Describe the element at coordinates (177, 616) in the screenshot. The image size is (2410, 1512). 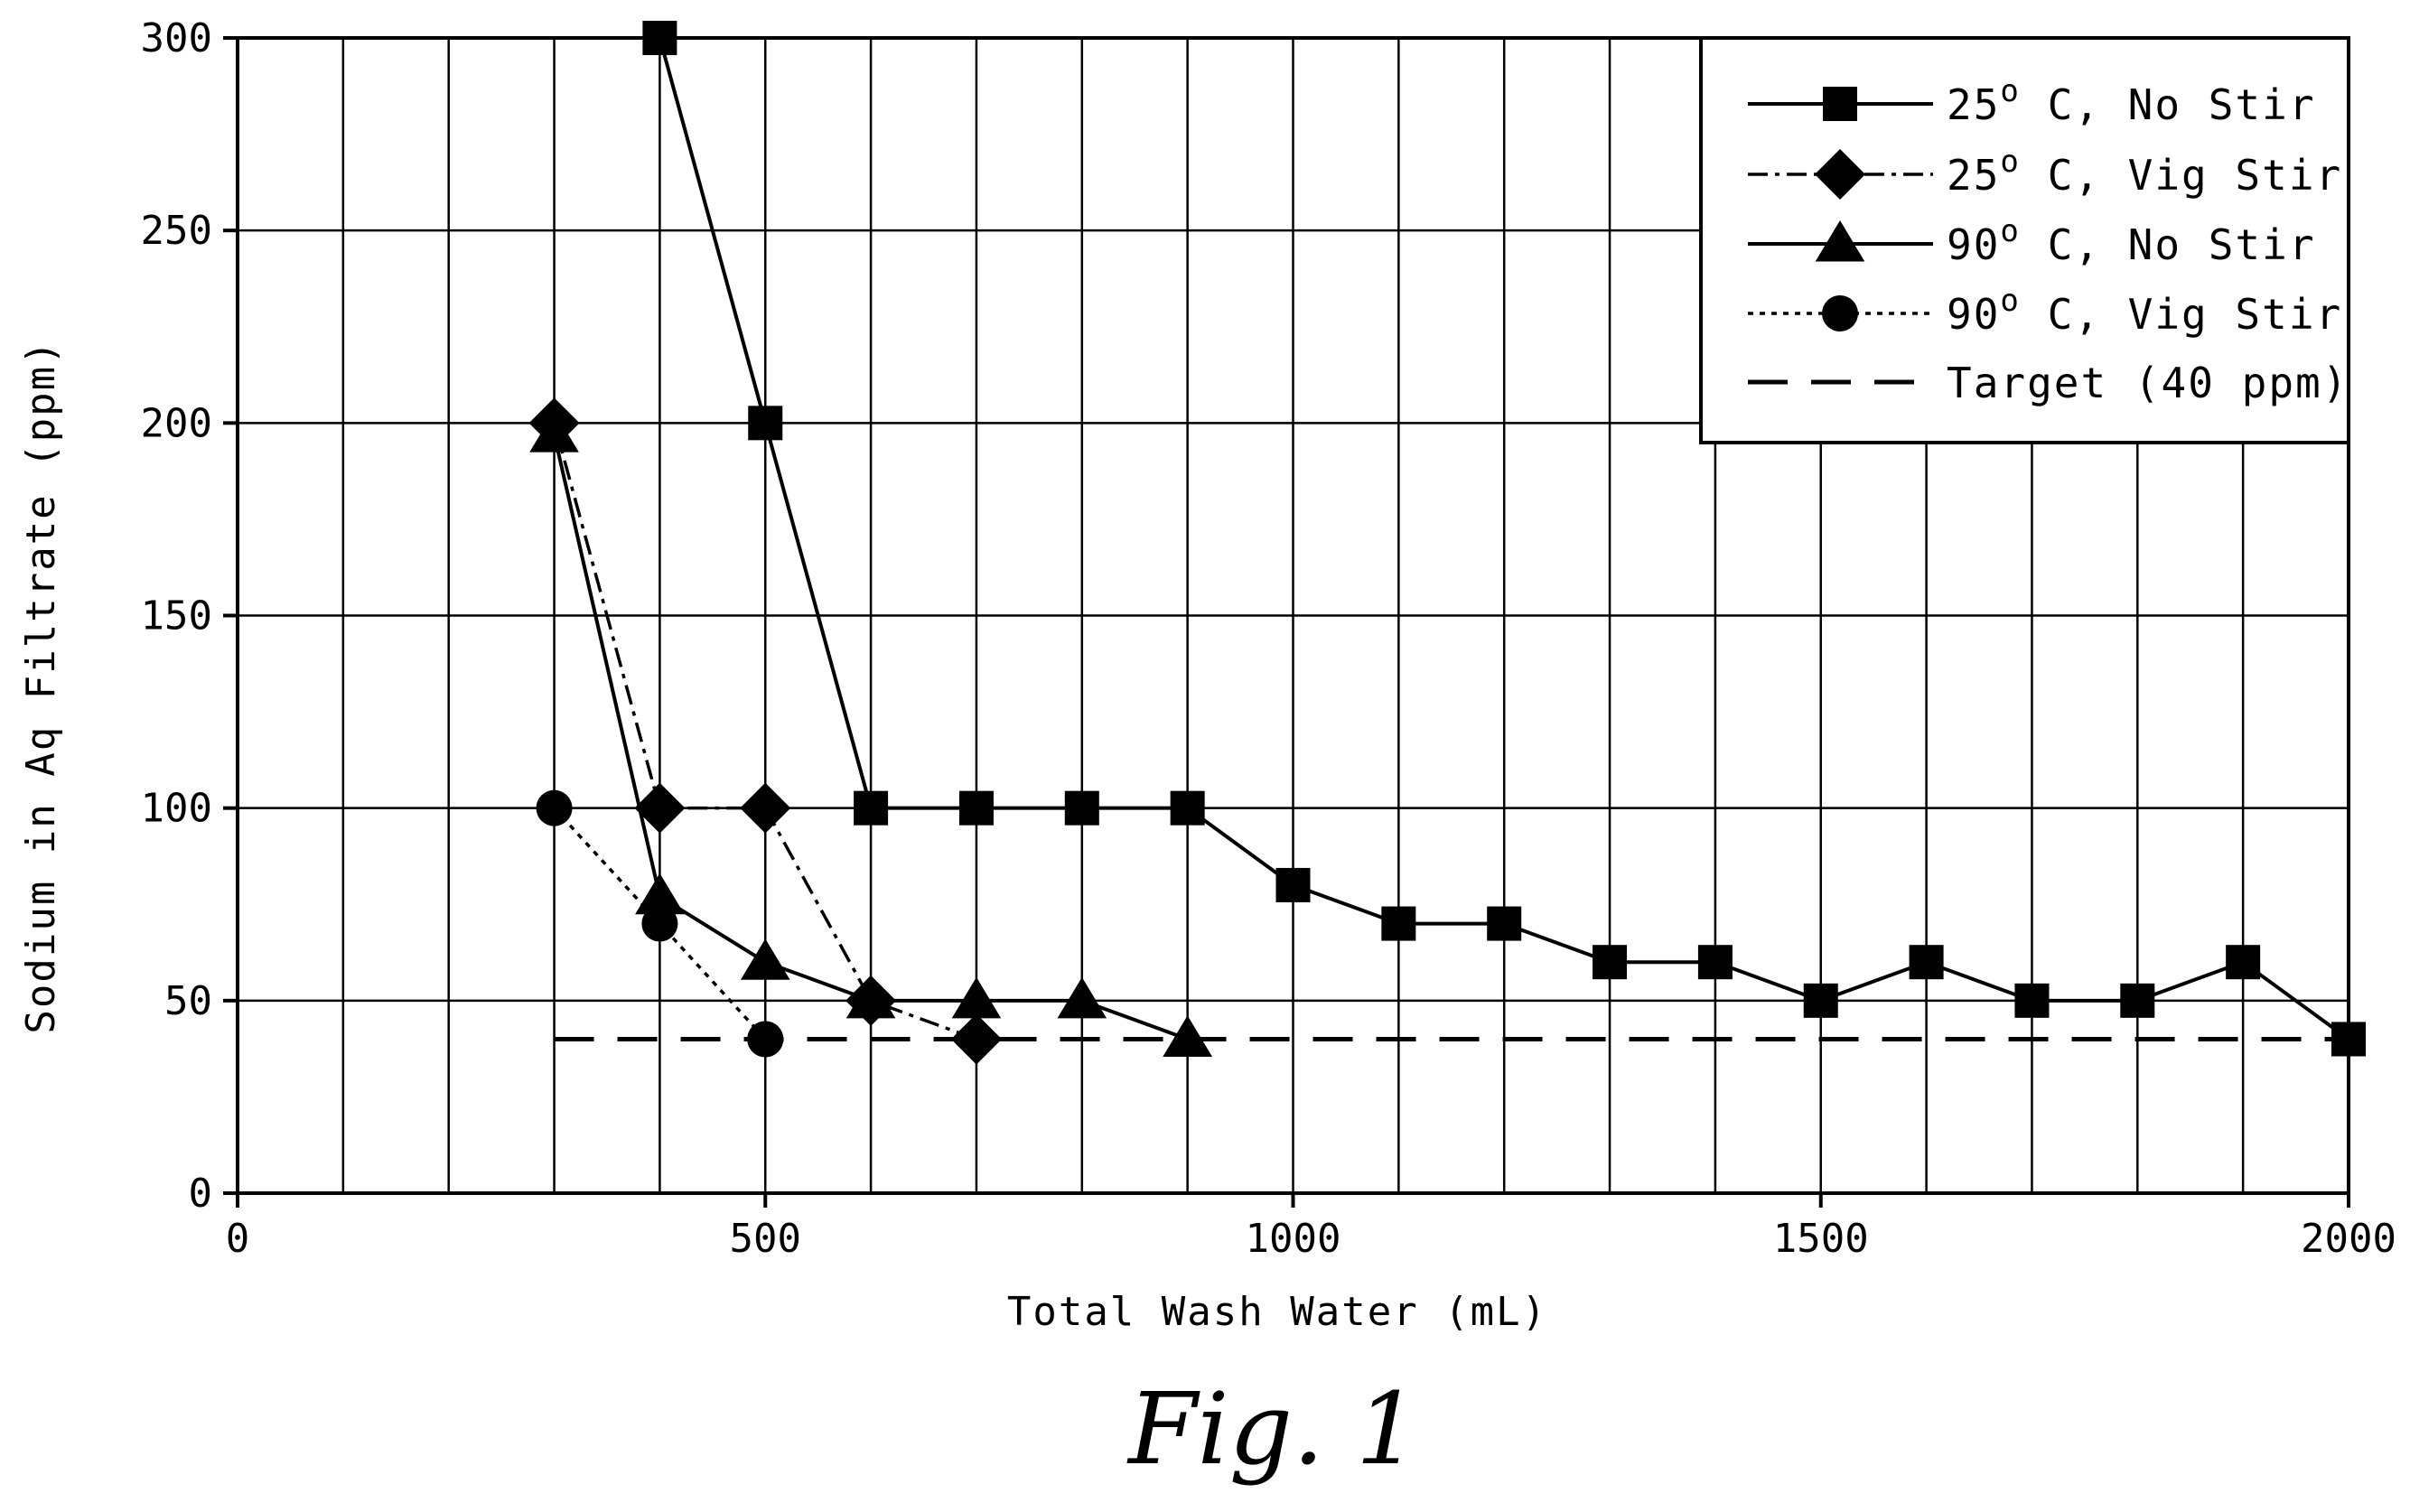
I see `y-tick-label: 150` at that location.